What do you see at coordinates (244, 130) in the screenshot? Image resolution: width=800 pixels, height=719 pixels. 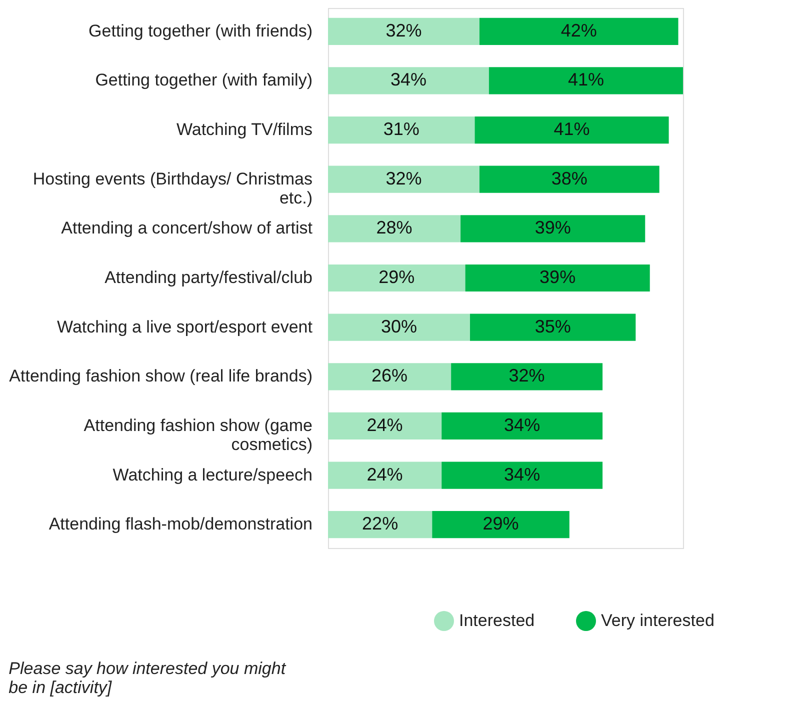 I see `y-tick-label: Watching TV/films` at bounding box center [244, 130].